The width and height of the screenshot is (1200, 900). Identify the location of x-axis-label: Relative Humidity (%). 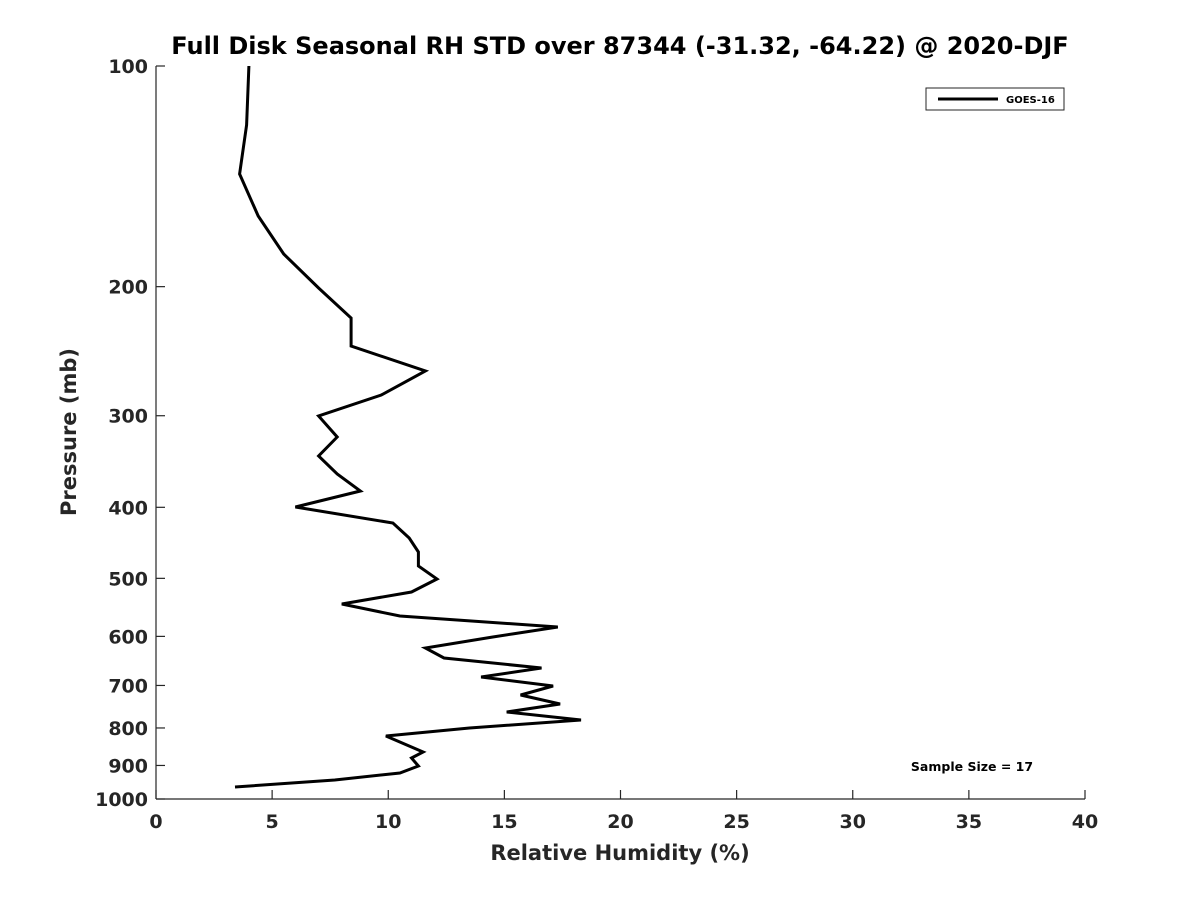
(619, 853).